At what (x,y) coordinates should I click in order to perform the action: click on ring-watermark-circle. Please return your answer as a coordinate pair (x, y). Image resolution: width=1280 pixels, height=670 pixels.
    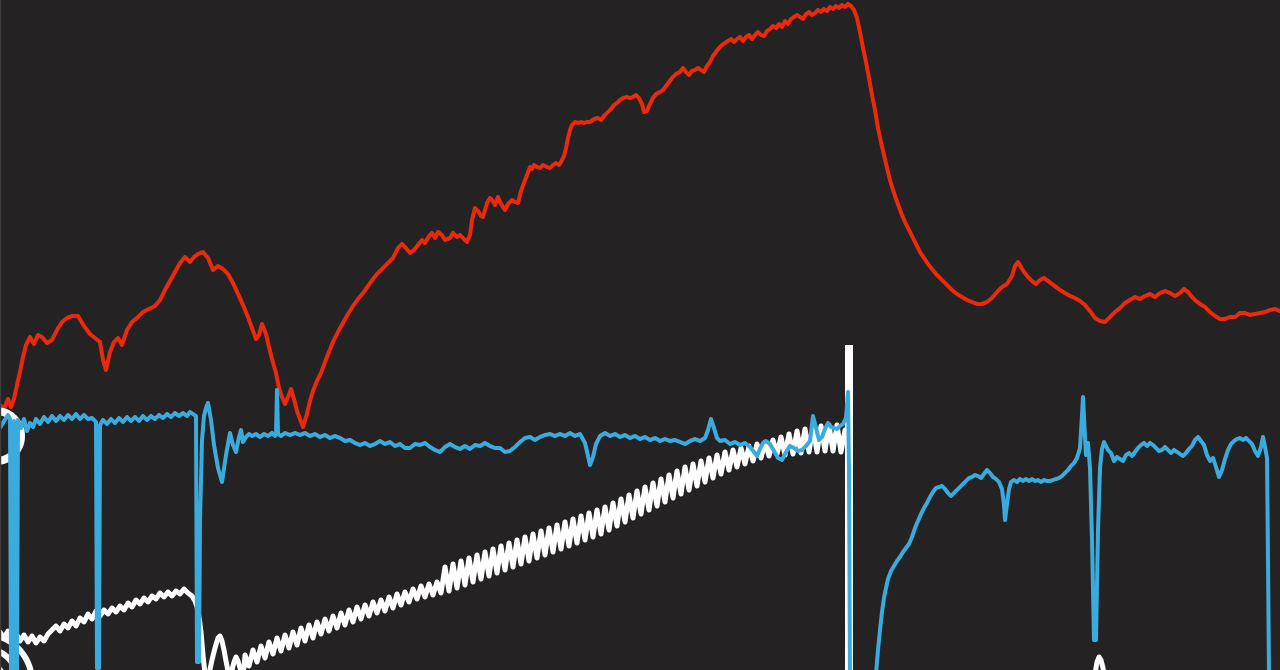
    Looking at the image, I should click on (12, 436).